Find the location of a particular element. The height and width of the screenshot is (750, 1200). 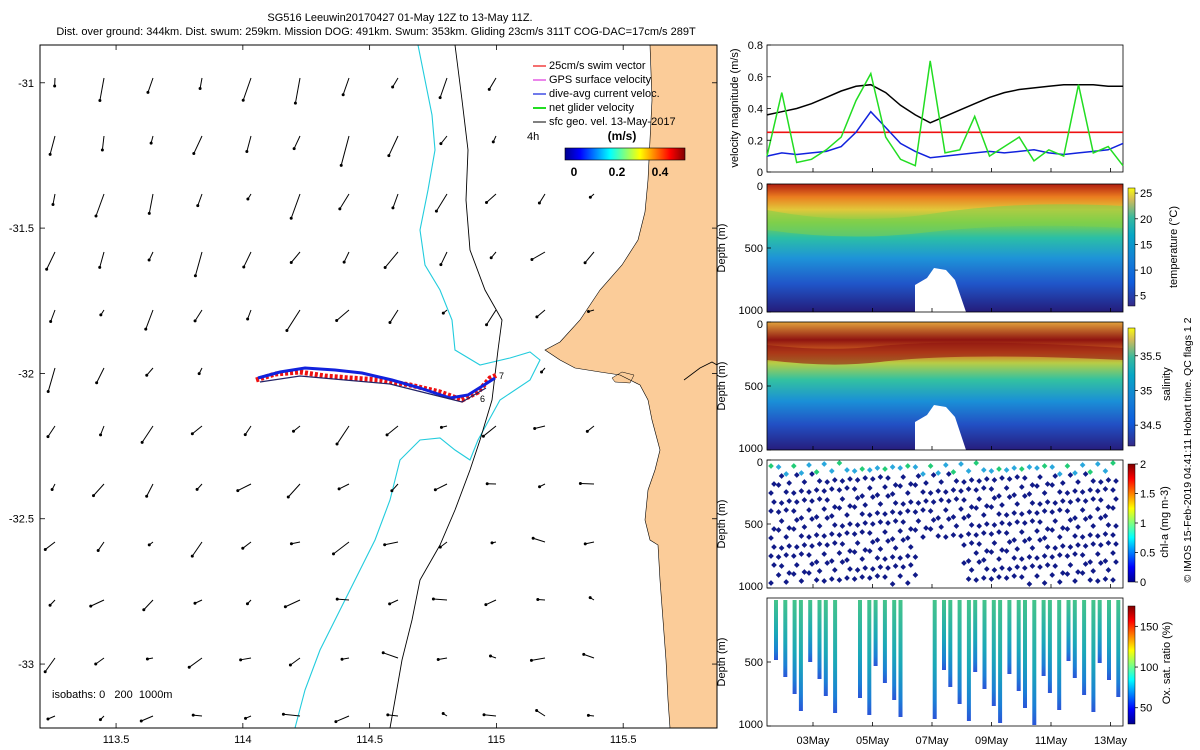

legend-item-geo: sfc geo. vel. 13-May-2017 is located at coordinates (612, 122).